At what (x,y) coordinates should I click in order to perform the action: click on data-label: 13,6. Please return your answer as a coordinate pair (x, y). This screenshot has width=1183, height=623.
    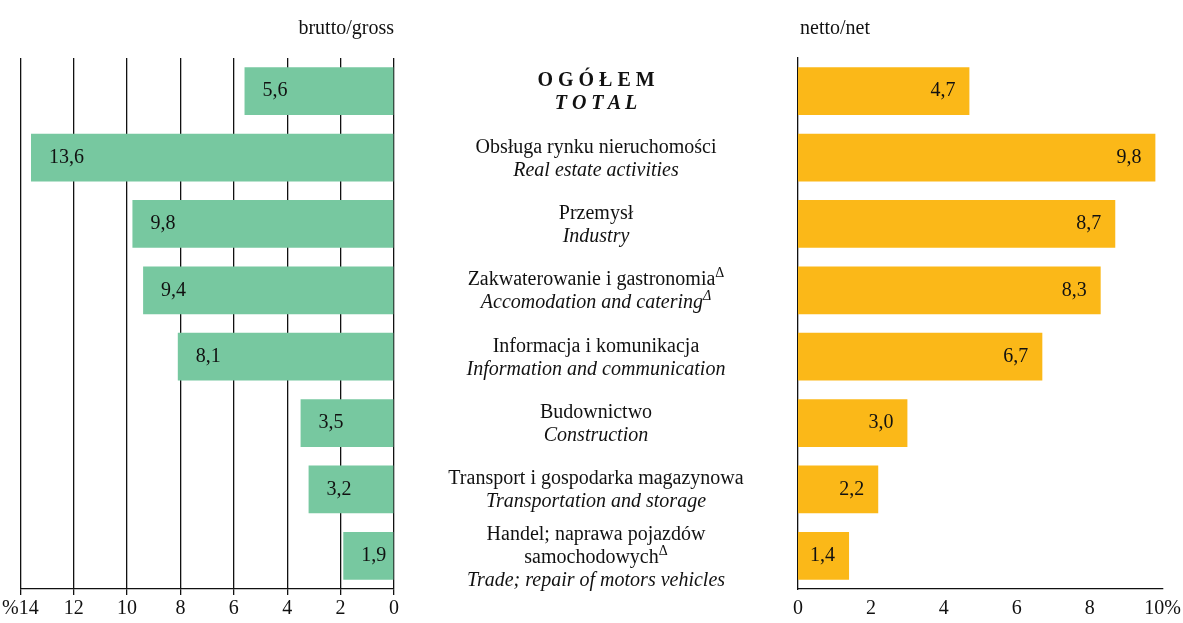
    Looking at the image, I should click on (67, 155).